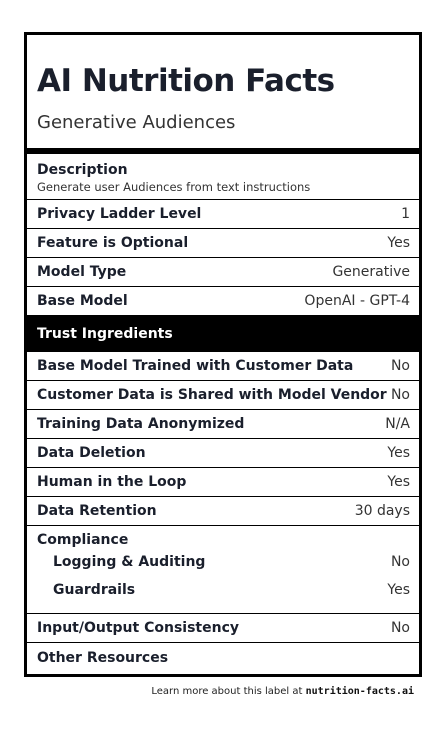  Describe the element at coordinates (357, 301) in the screenshot. I see `row-value: OpenAI - GPT-4` at that location.